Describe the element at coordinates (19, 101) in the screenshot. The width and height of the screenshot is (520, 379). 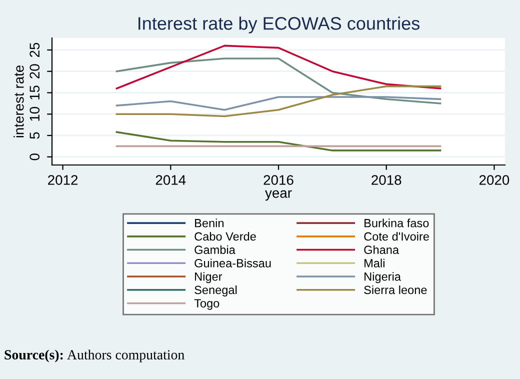
I see `y-axis-title: interest rate` at that location.